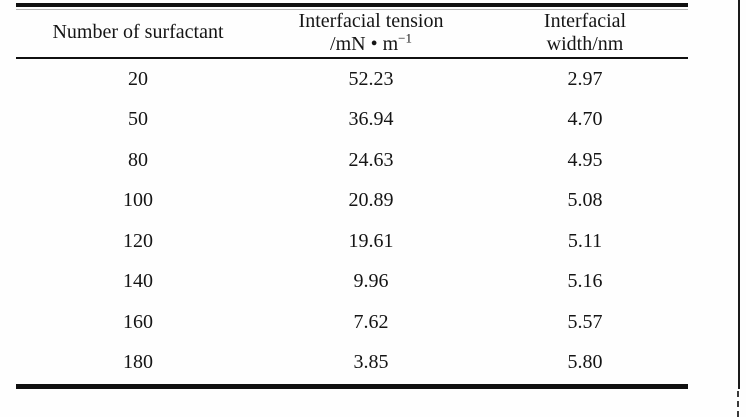  I want to click on page-scan-edge-line, so click(739, 194).